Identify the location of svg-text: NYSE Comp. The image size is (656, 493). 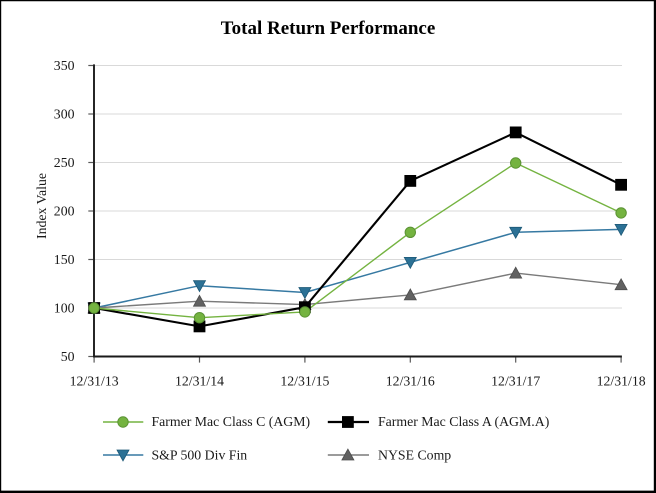
(414, 455).